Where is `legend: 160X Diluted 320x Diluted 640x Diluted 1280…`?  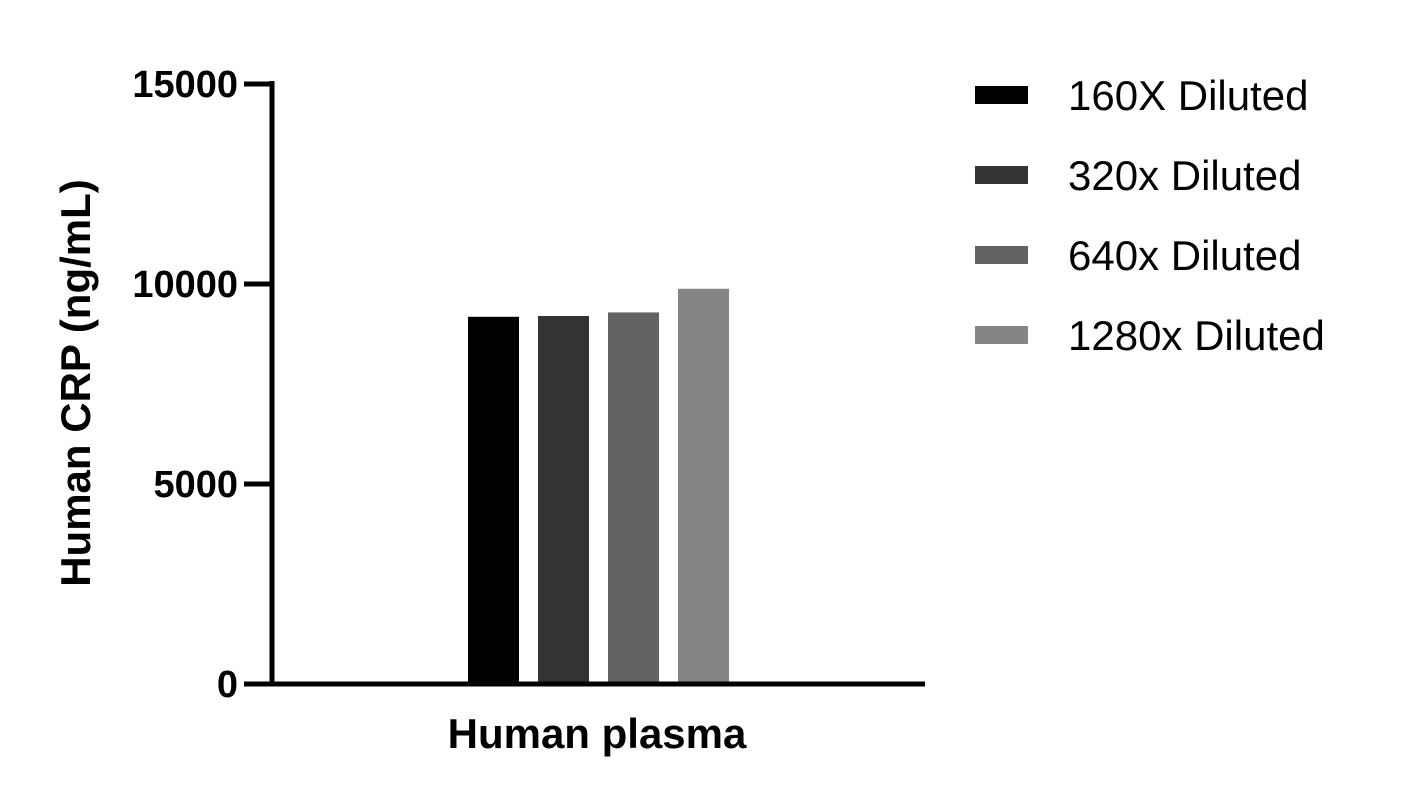
legend: 160X Diluted 320x Diluted 640x Diluted 1280… is located at coordinates (1150, 215).